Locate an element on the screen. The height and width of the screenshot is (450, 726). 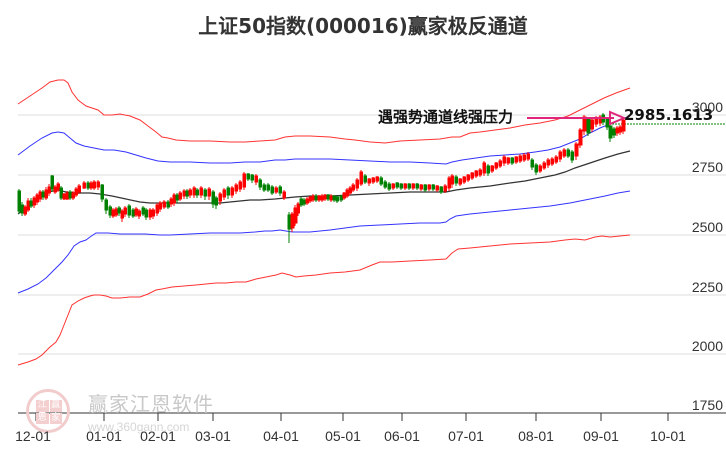
x-tick-label: 01-01 is located at coordinates (104, 436).